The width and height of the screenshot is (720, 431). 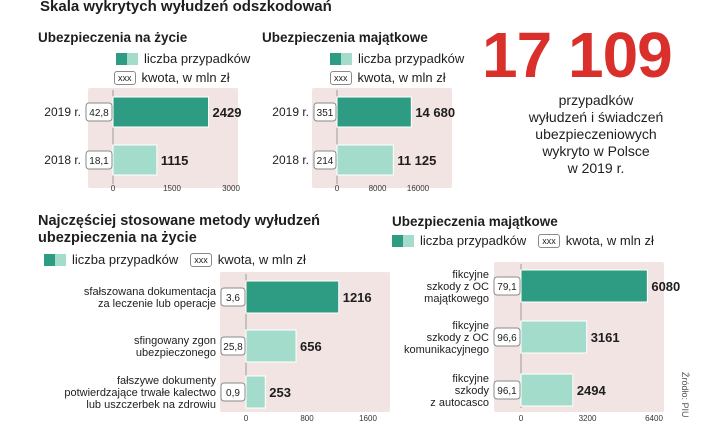 What do you see at coordinates (357, 297) in the screenshot?
I see `methods_life-value-label: 1216` at bounding box center [357, 297].